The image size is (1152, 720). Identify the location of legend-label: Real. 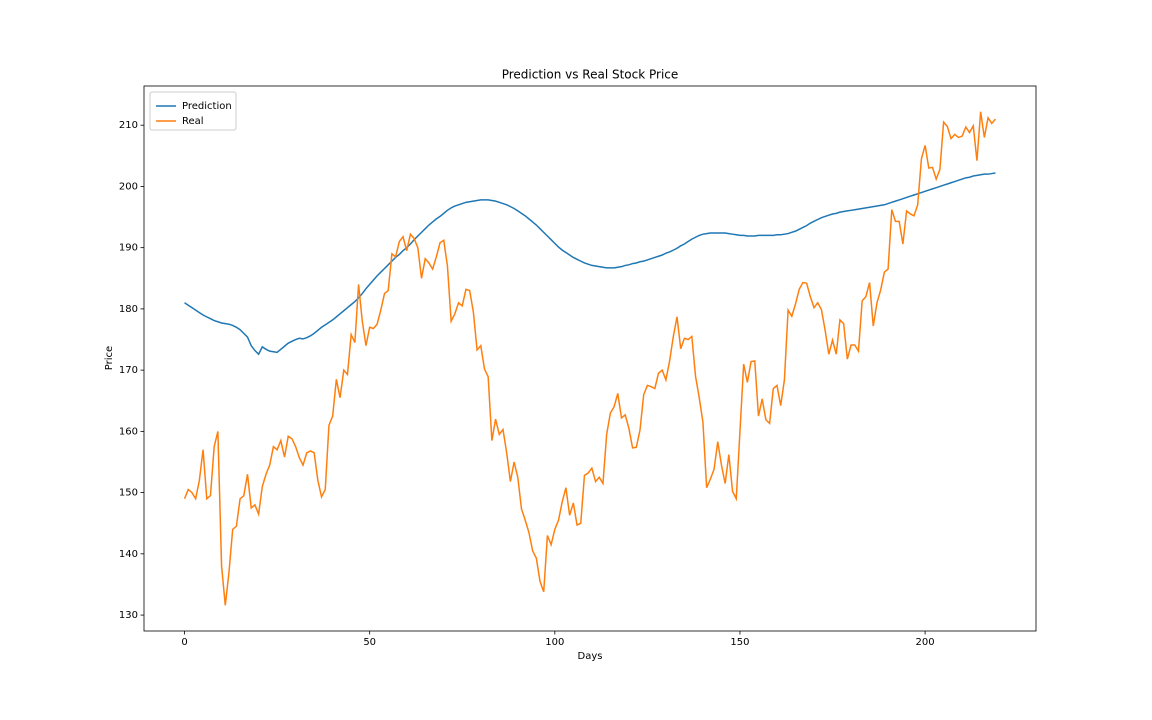
(193, 121).